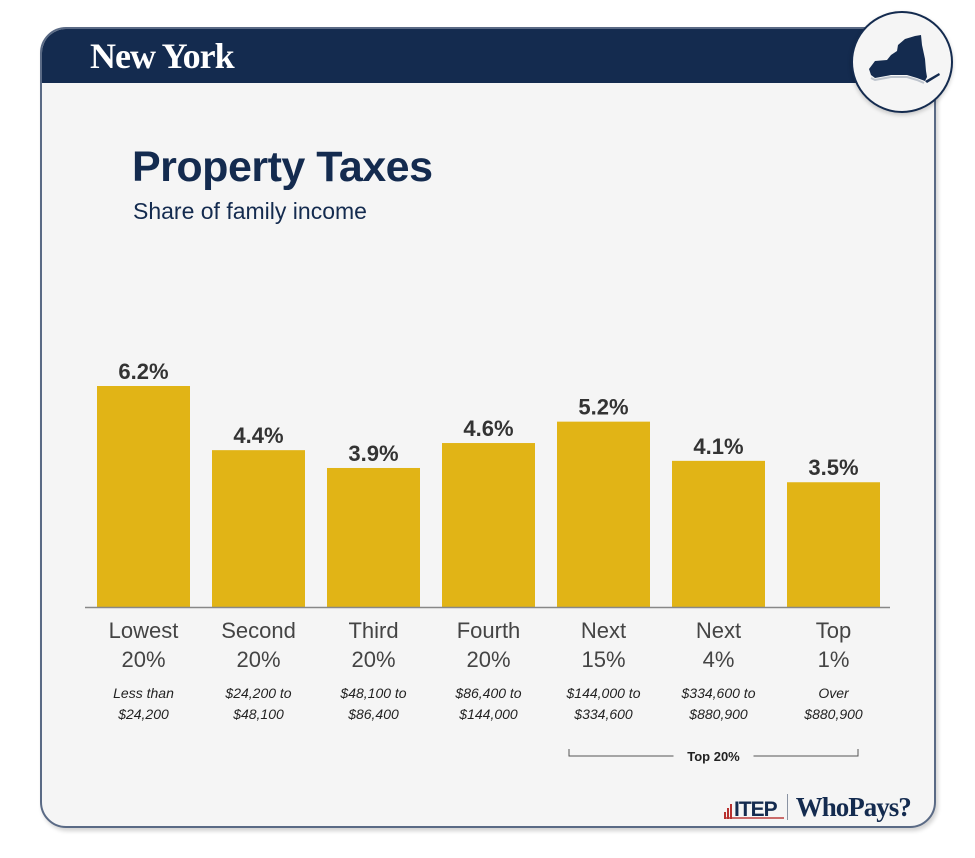 The image size is (975, 858). I want to click on income-range-label: $86,400 to, so click(487, 693).